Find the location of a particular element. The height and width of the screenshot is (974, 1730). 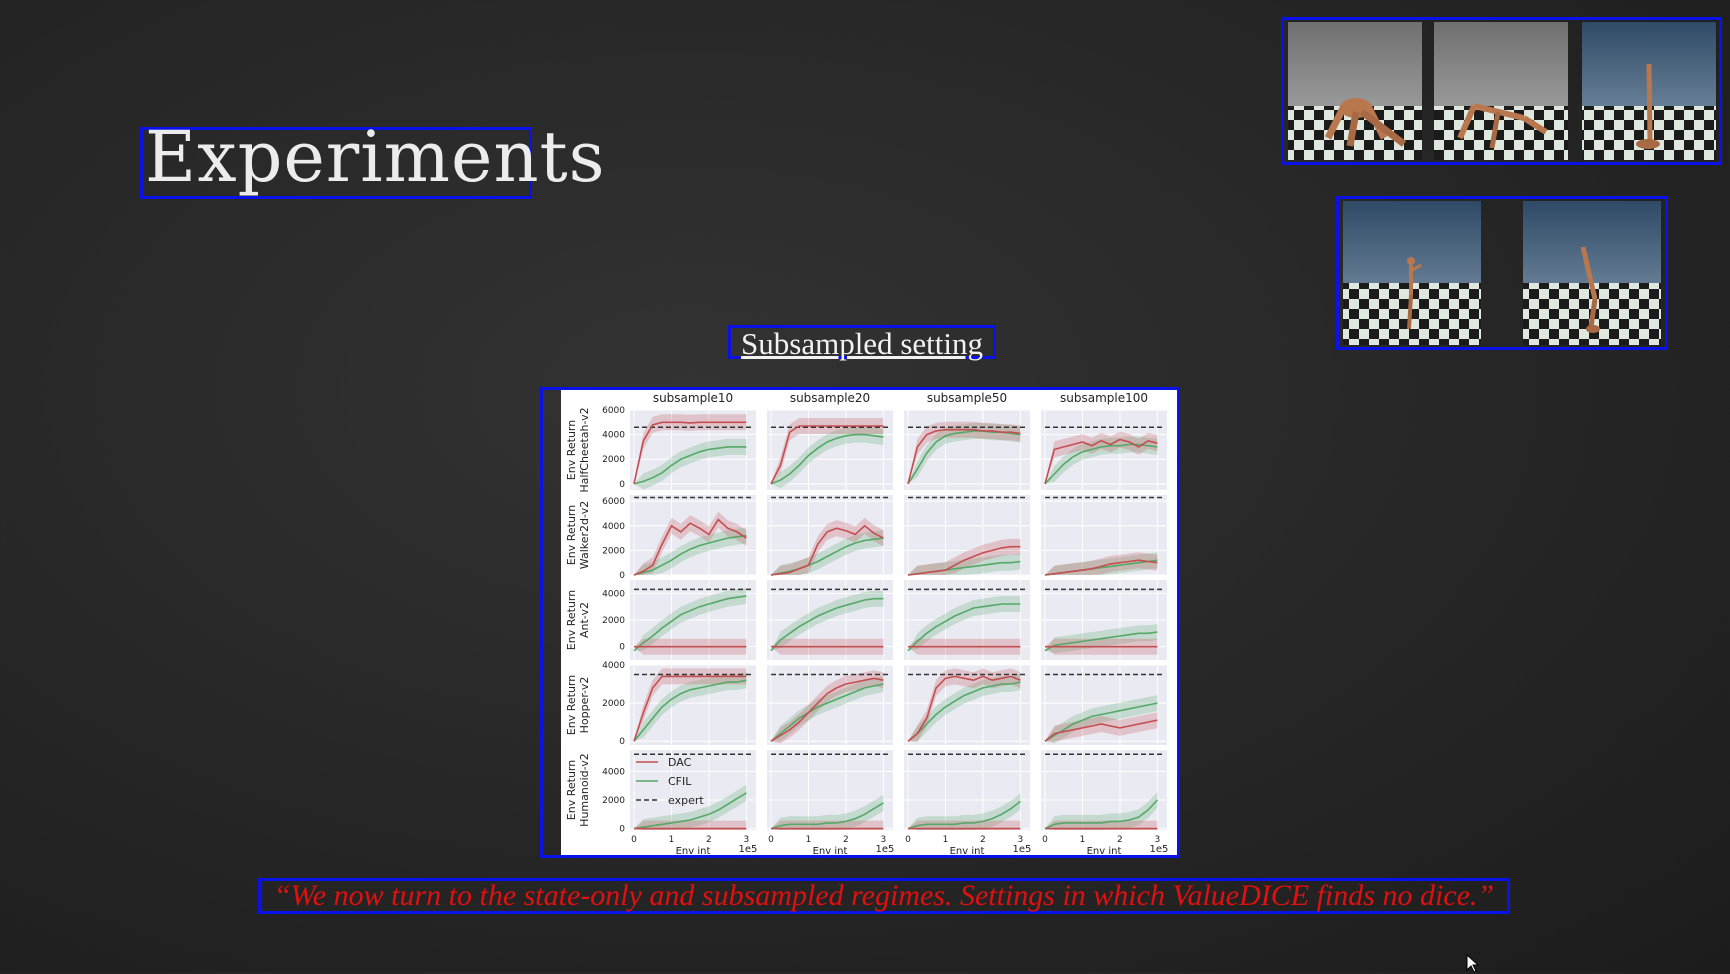

row-env-label: Humanoid-v2 is located at coordinates (584, 790).